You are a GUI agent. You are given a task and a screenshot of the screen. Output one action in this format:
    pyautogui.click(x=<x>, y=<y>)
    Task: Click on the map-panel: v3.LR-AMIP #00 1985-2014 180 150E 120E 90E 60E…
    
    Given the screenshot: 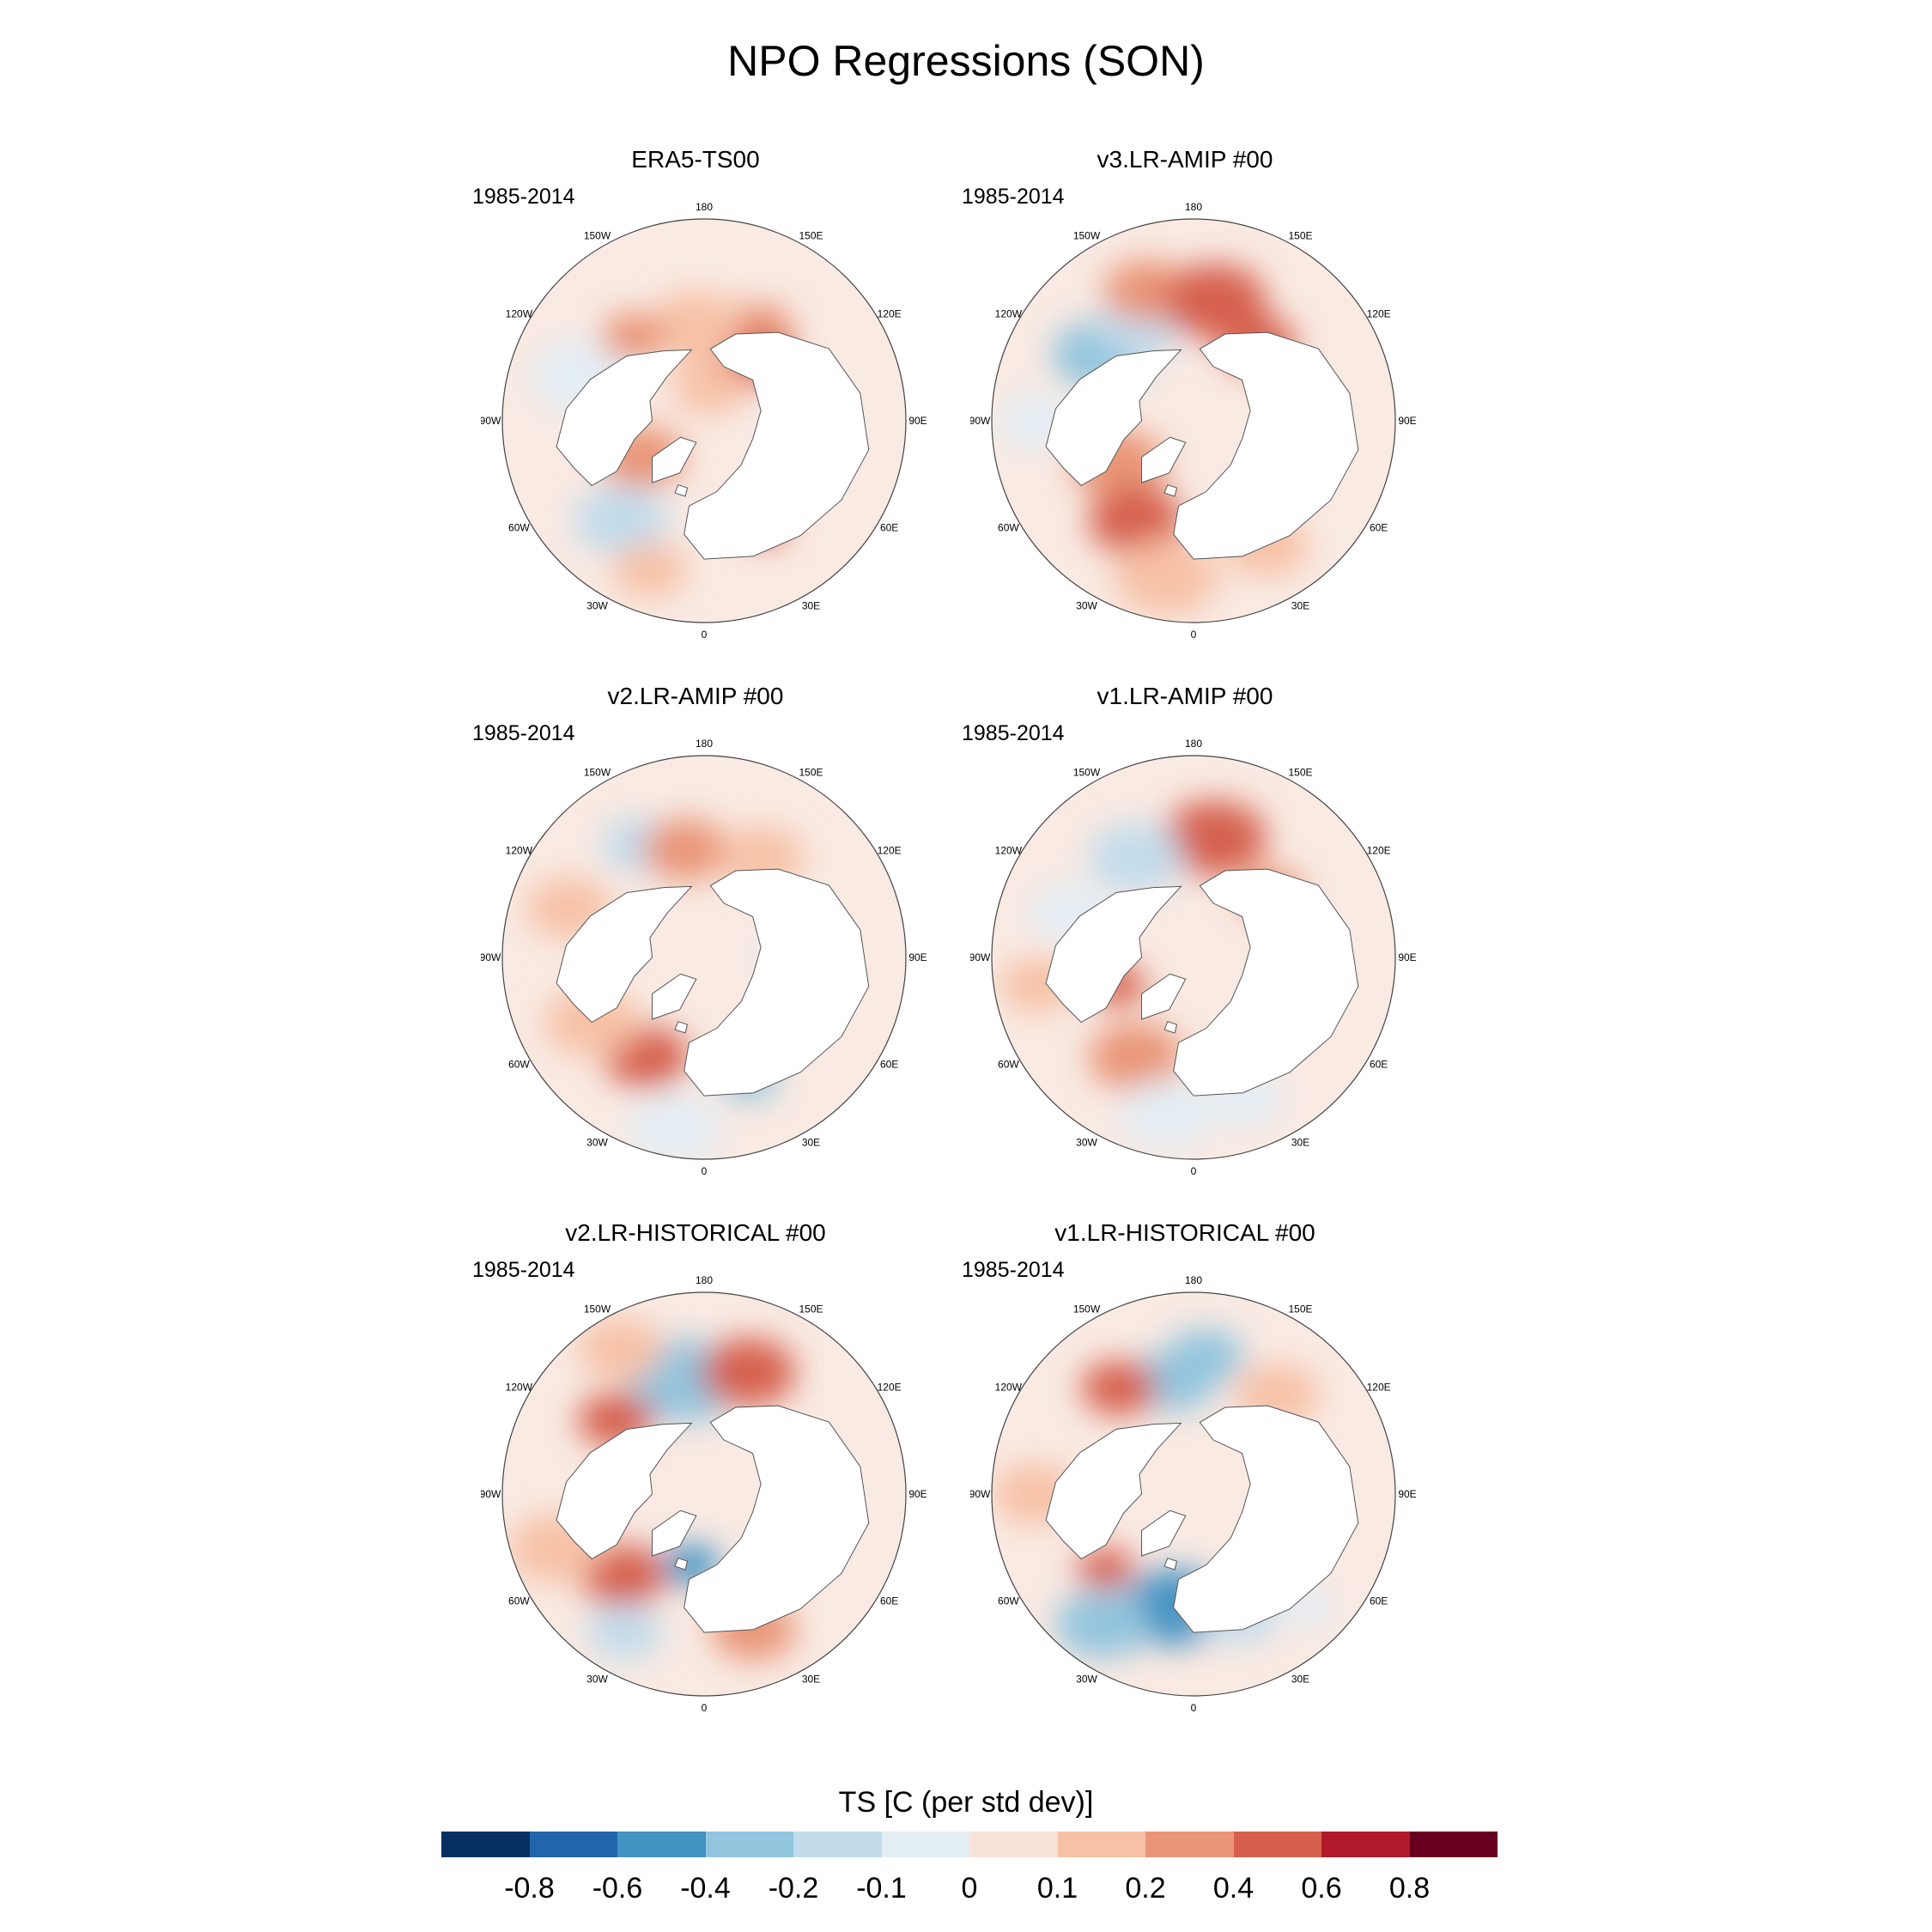 What is the action you would take?
    pyautogui.click(x=1189, y=393)
    